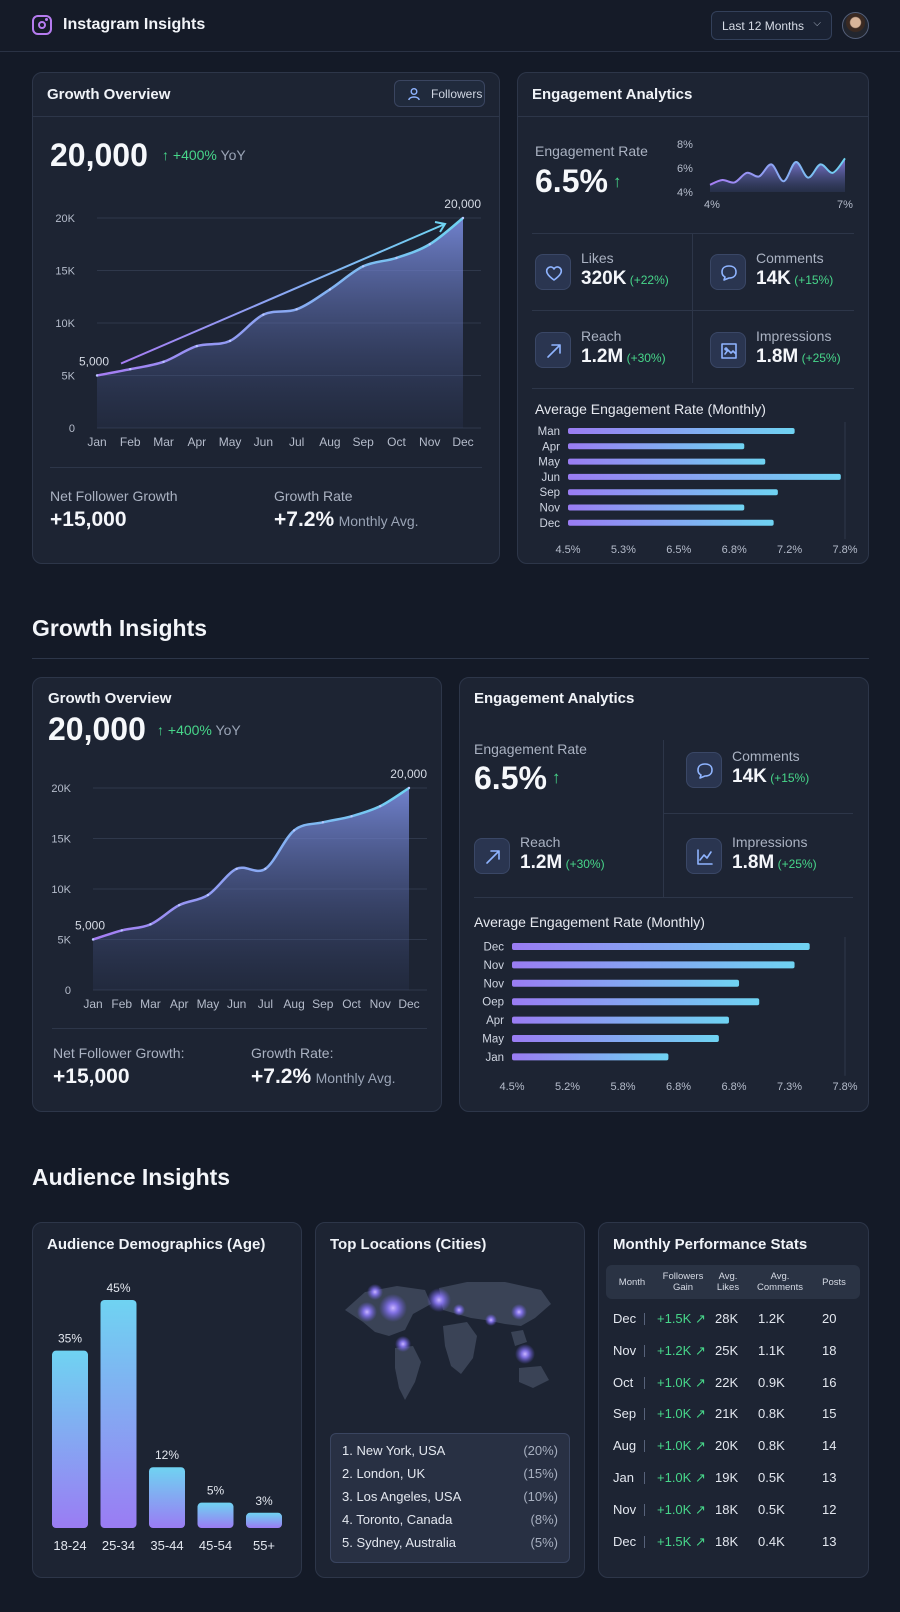 The height and width of the screenshot is (1612, 900). Describe the element at coordinates (829, 1414) in the screenshot. I see `posts-cell: 15` at that location.